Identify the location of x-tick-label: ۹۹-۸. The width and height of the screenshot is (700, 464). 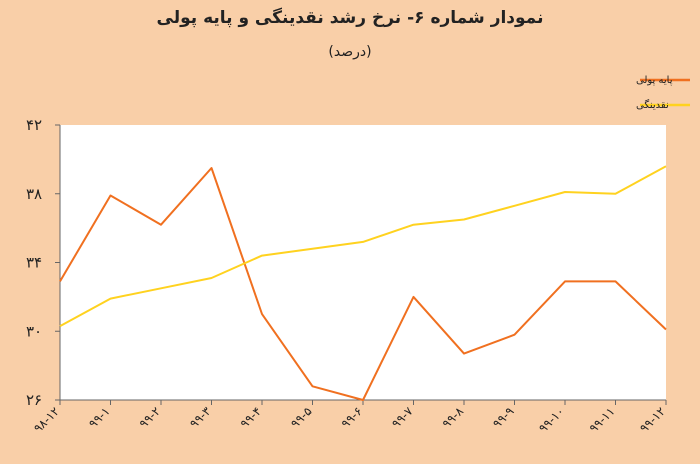
(452, 417).